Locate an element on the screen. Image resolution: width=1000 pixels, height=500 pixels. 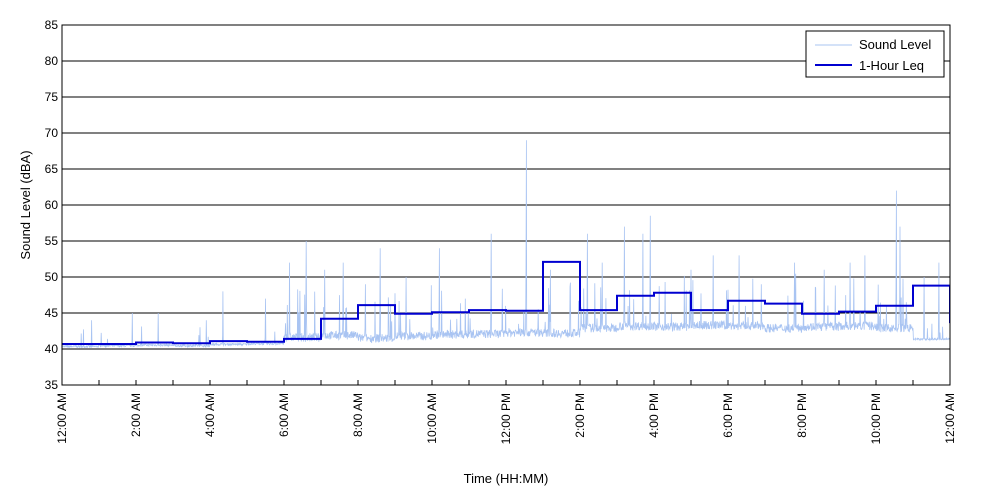
y-tick-label: 70 is located at coordinates (52, 133).